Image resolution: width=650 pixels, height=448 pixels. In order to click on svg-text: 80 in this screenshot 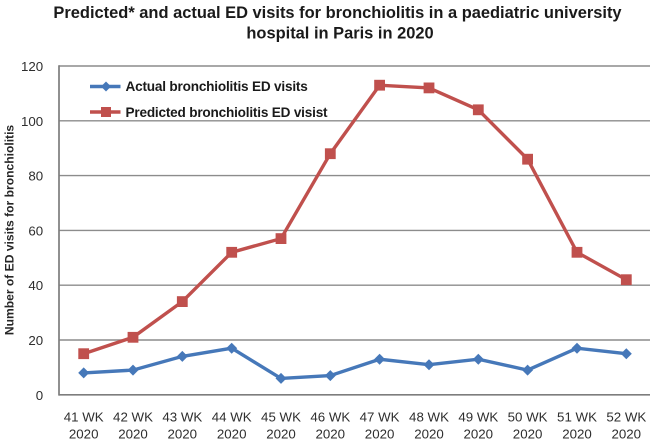, I will do `click(35, 176)`.